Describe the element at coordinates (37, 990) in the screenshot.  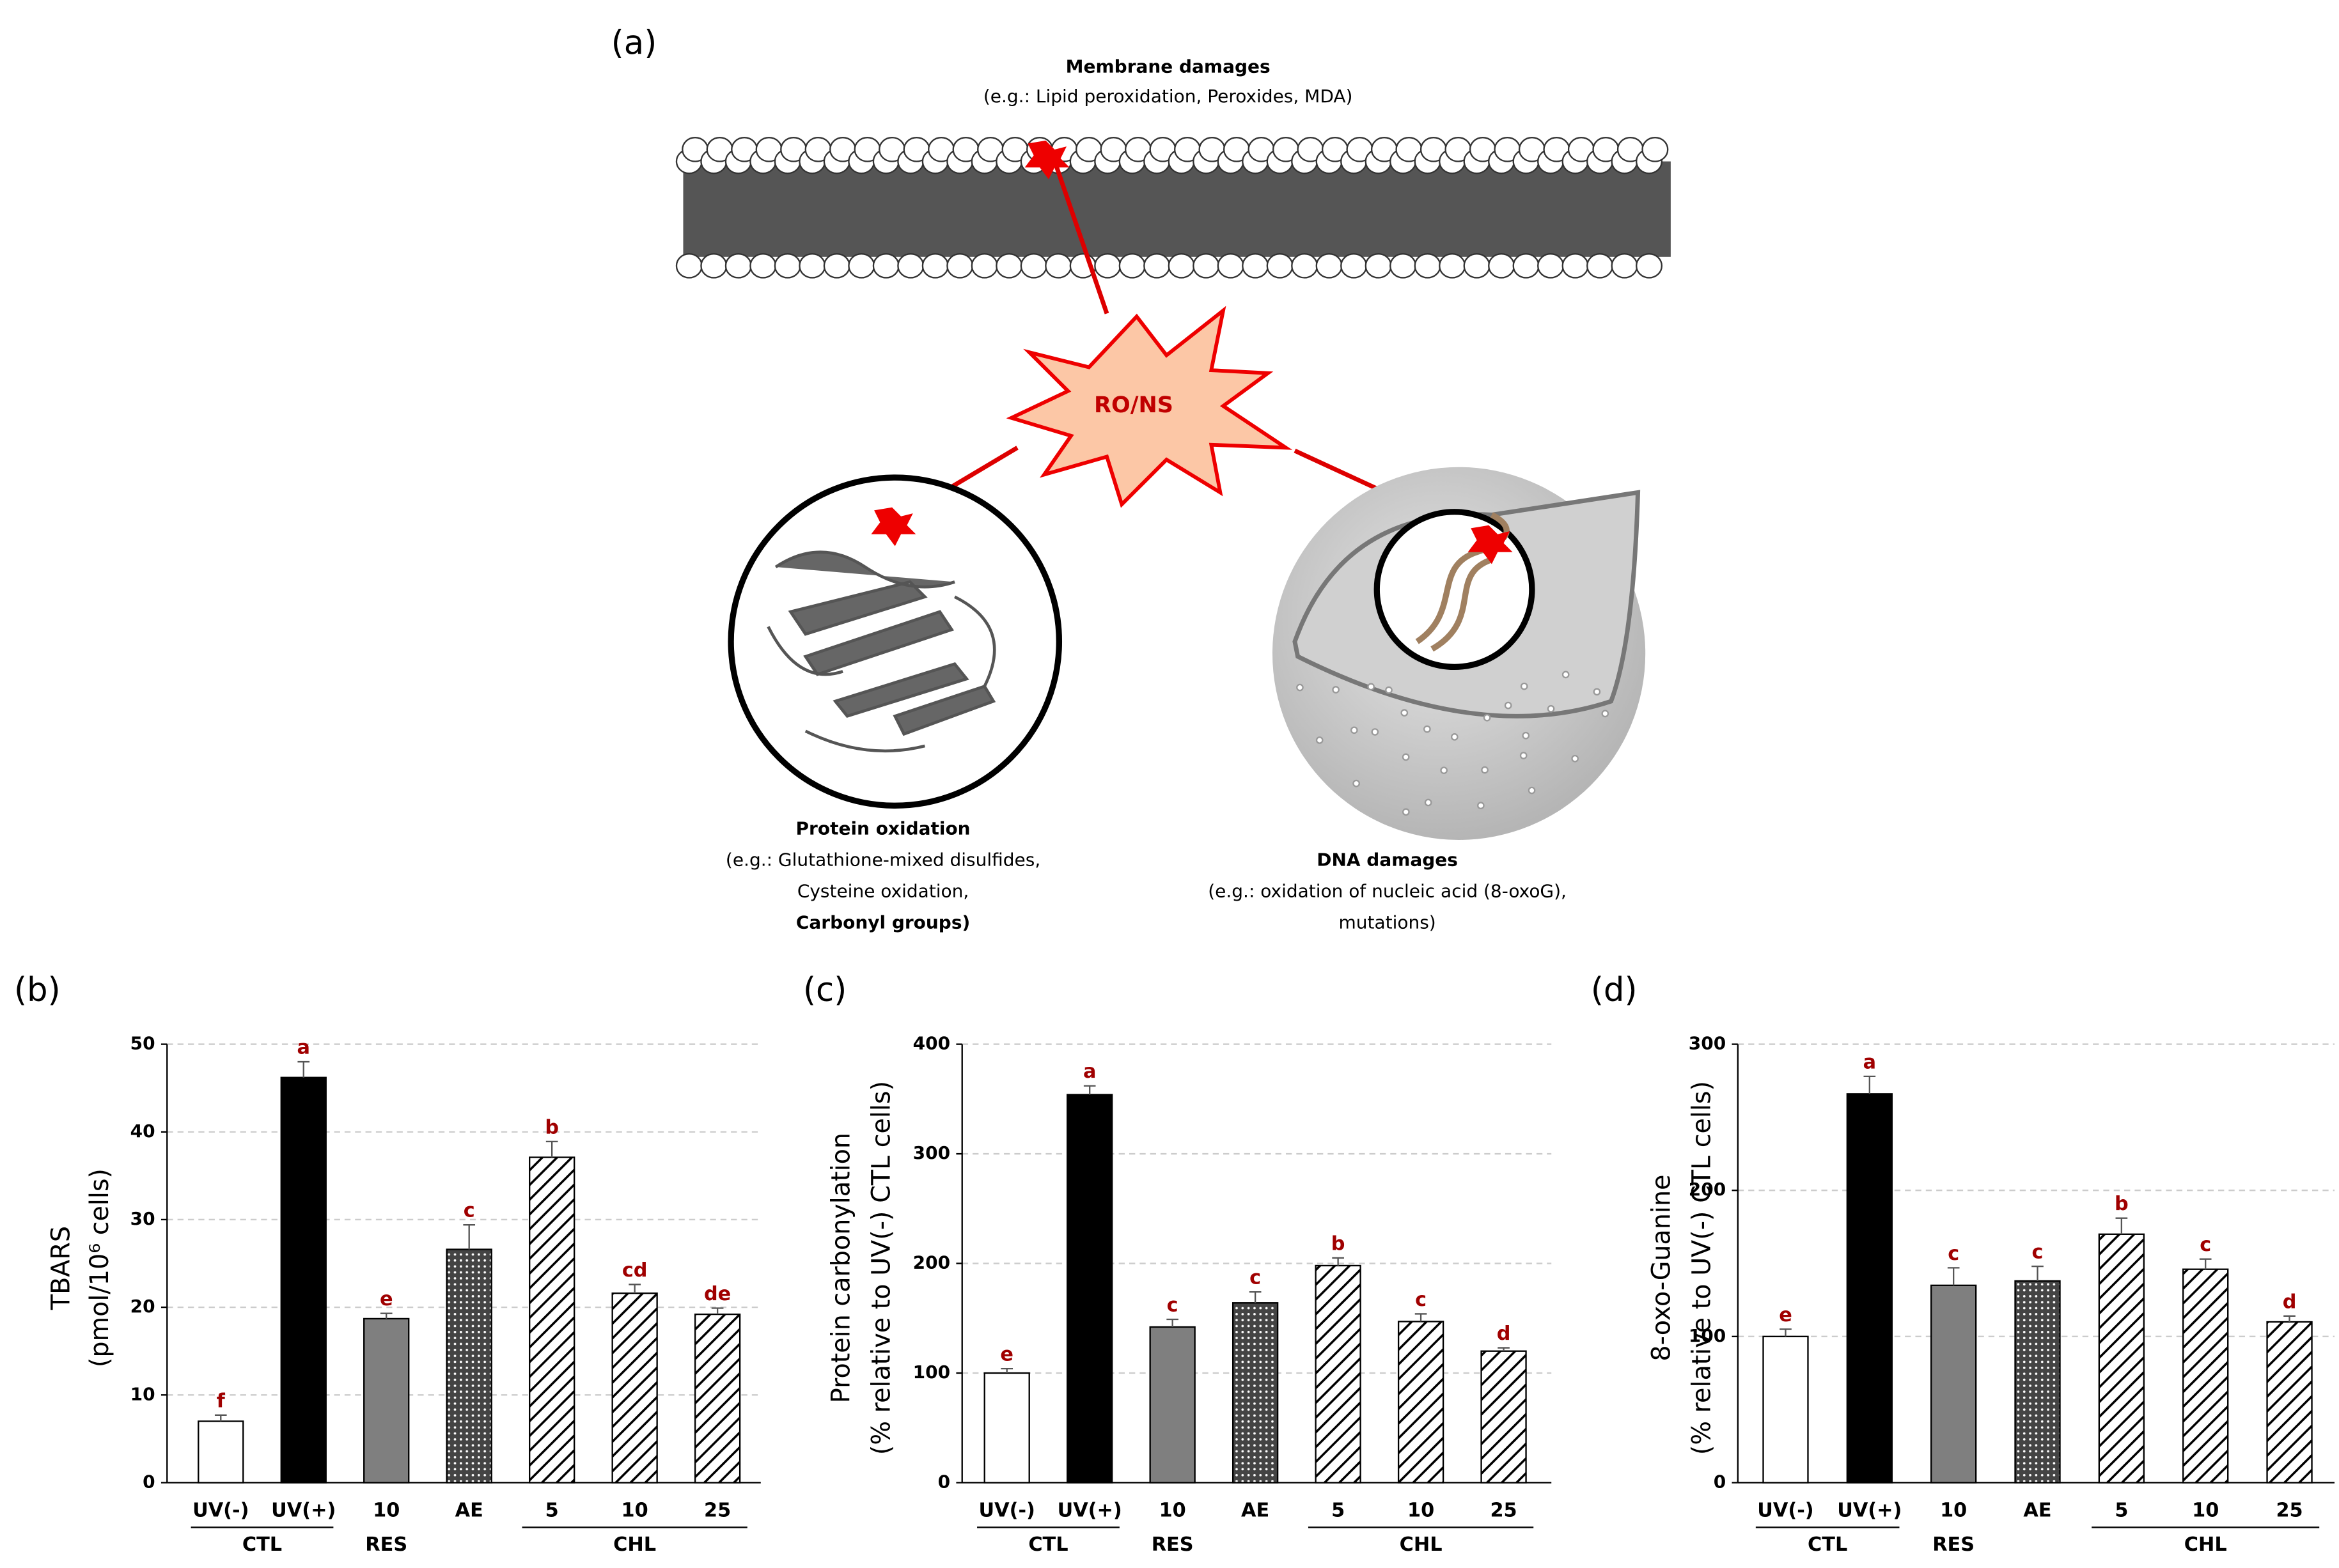
I see `panel-label: (b)` at that location.